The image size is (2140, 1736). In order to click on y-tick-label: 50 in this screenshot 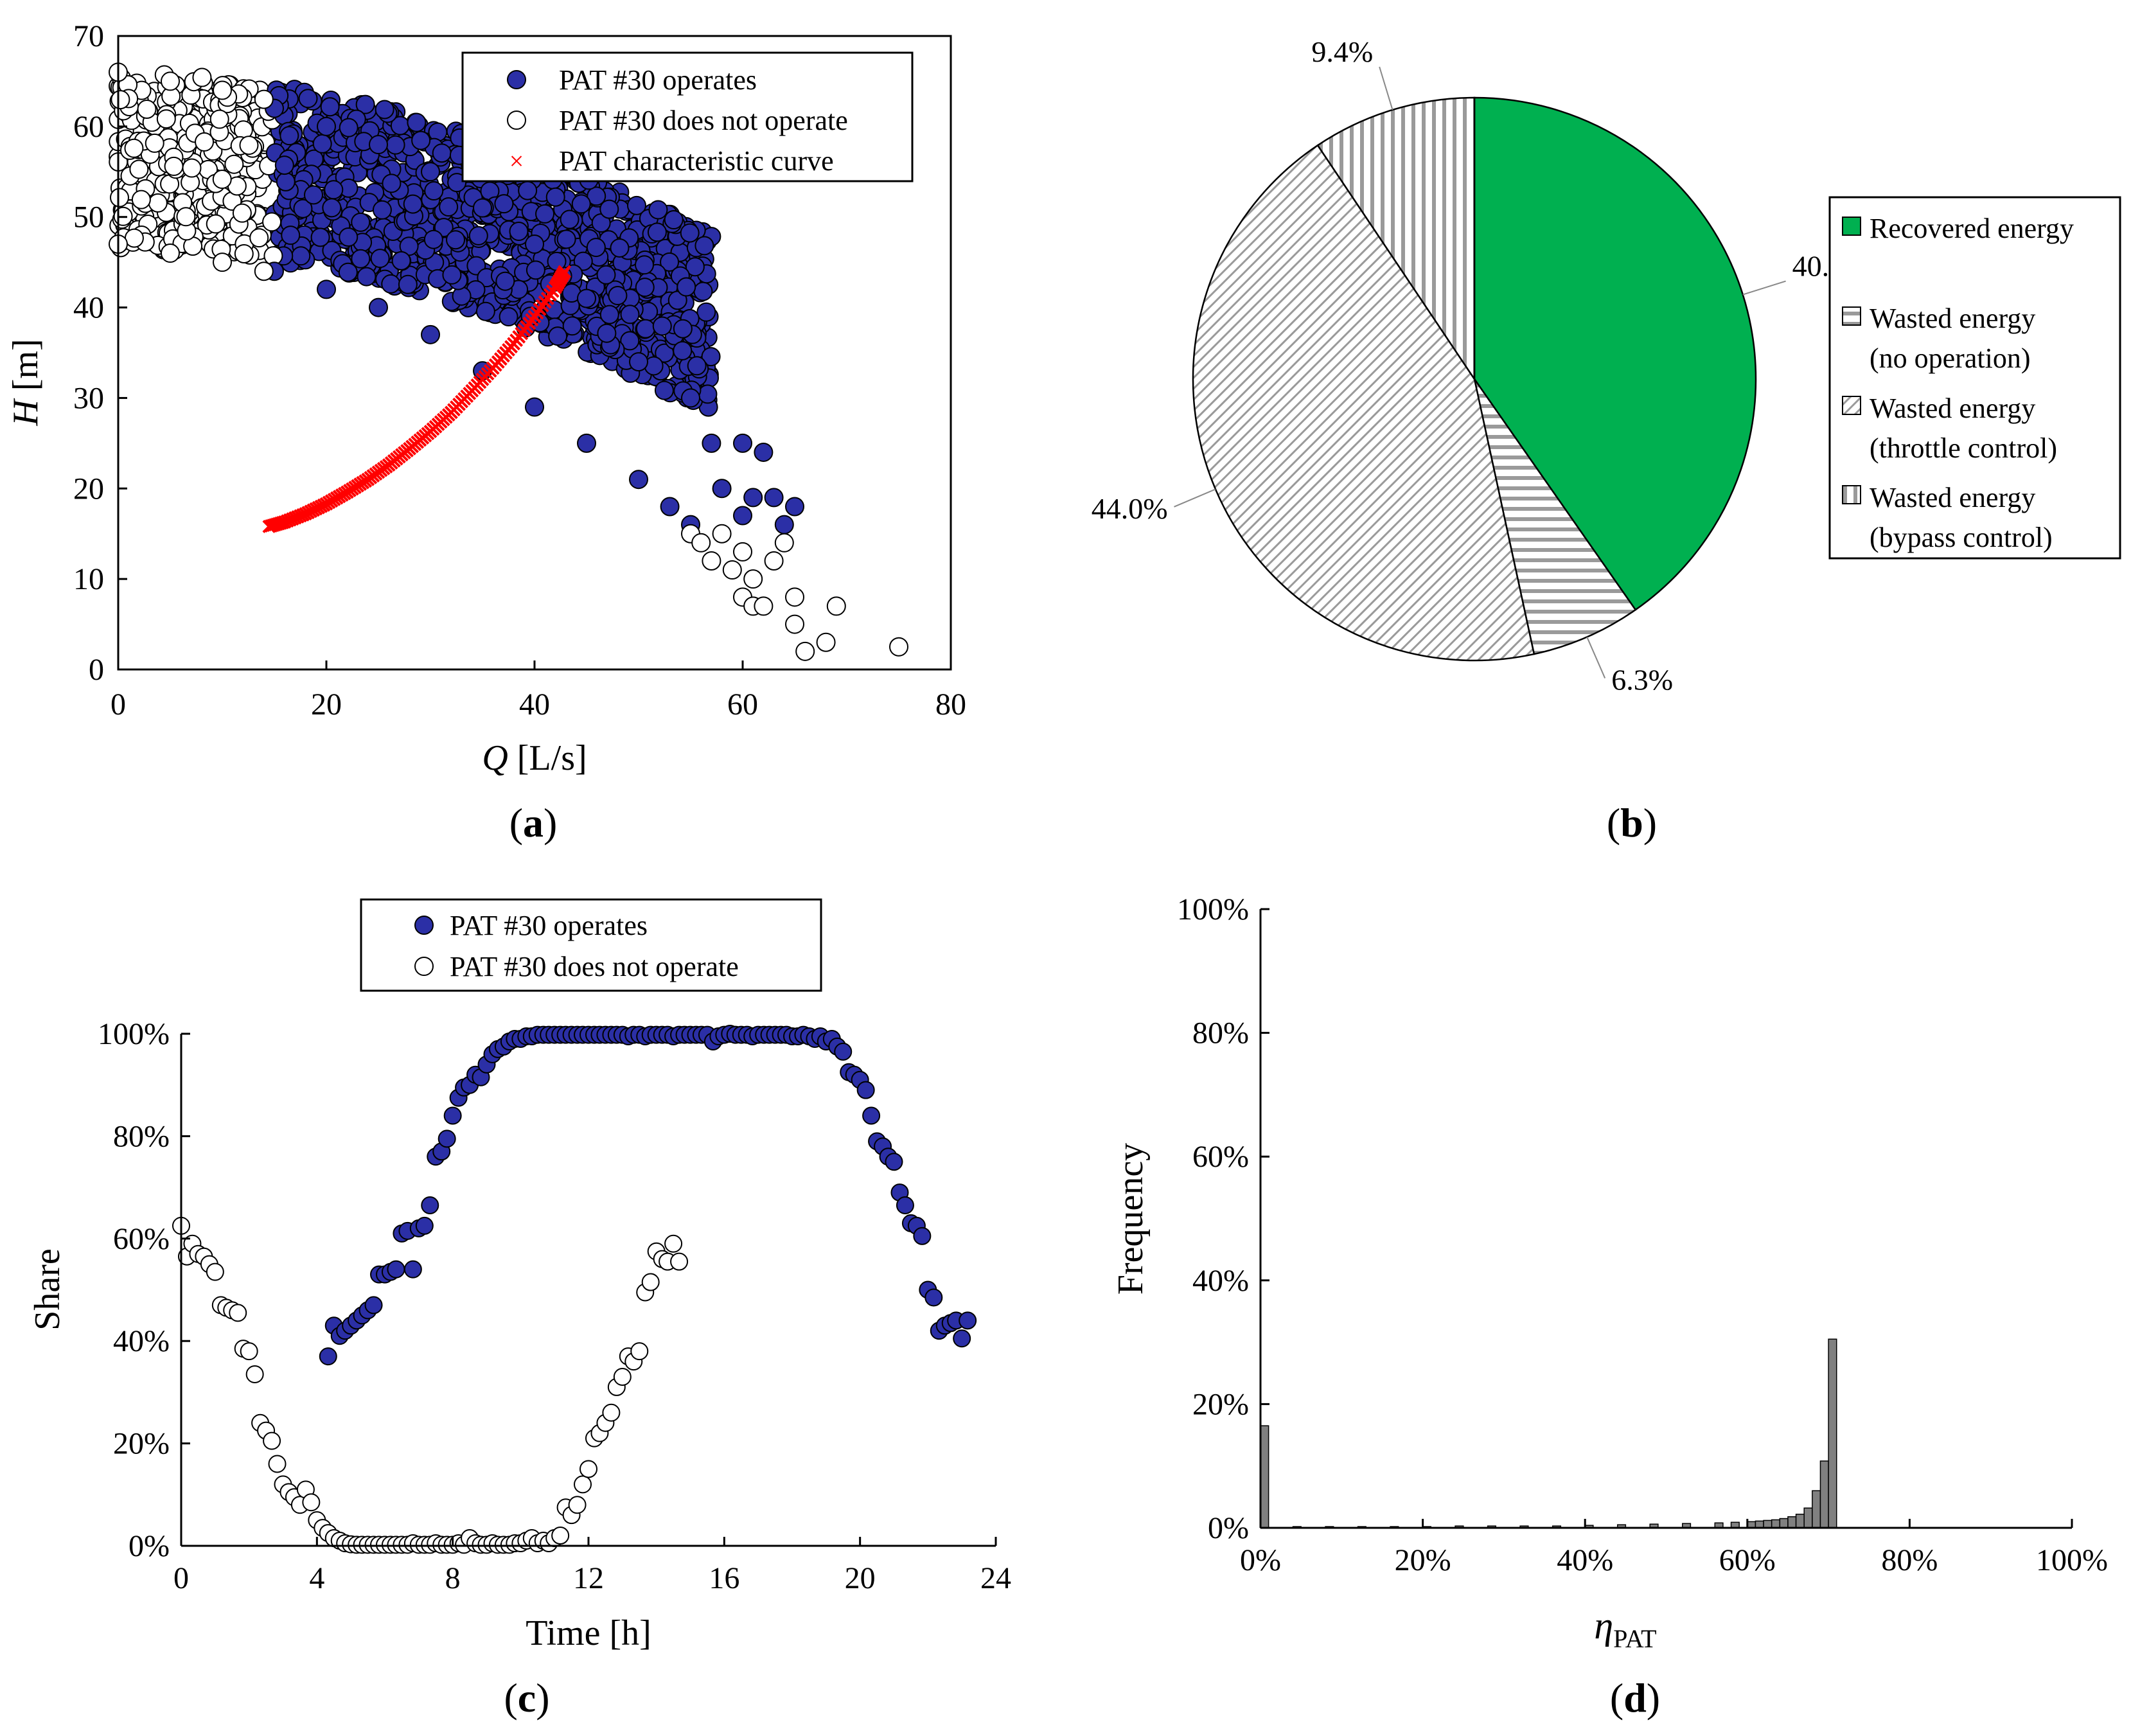, I will do `click(88, 217)`.